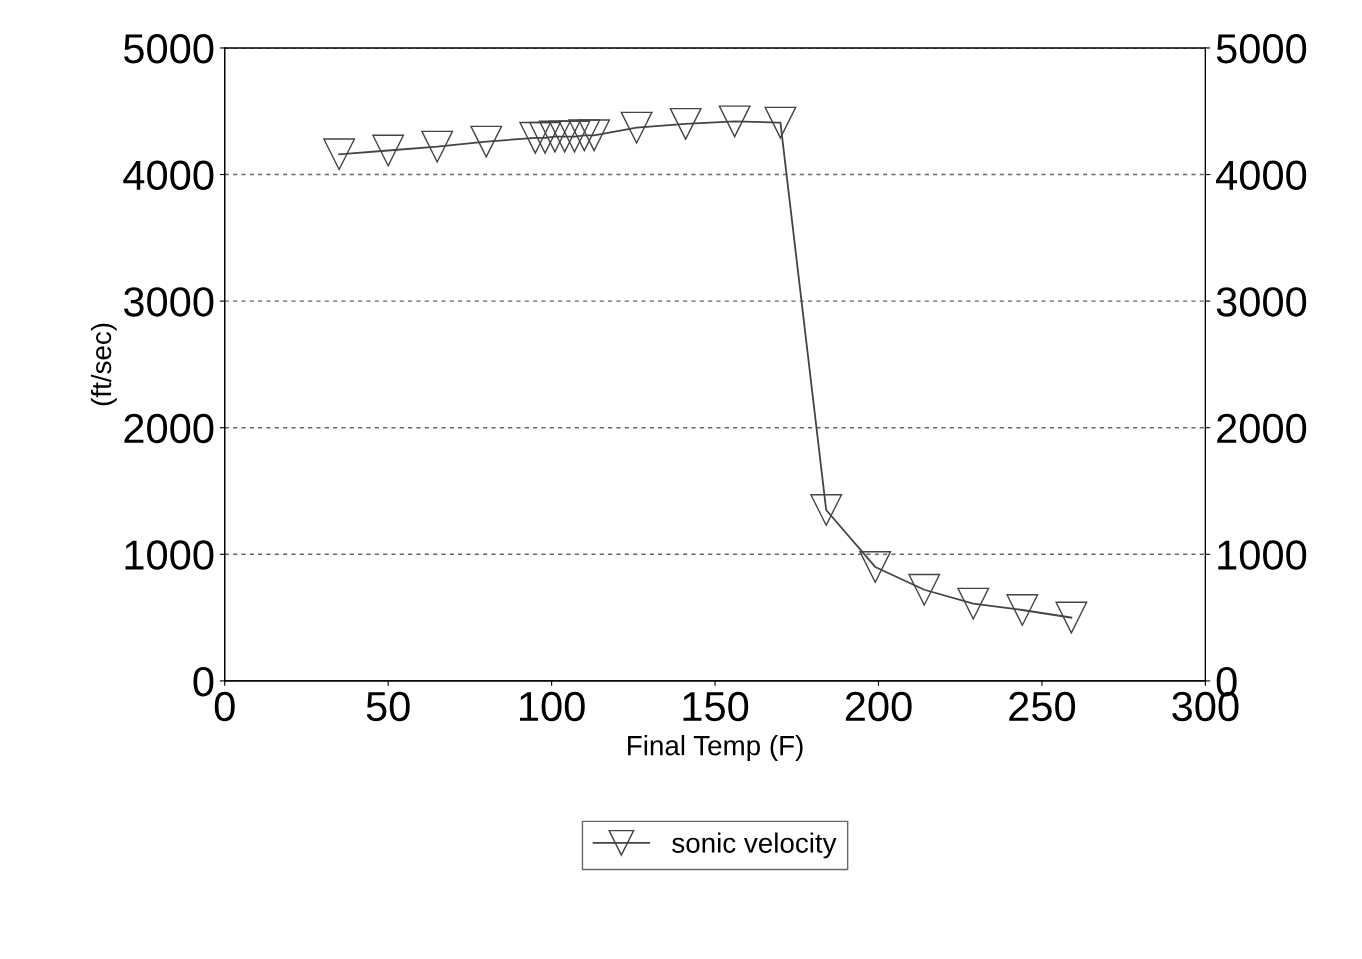  I want to click on x-tick-label: 200, so click(878, 706).